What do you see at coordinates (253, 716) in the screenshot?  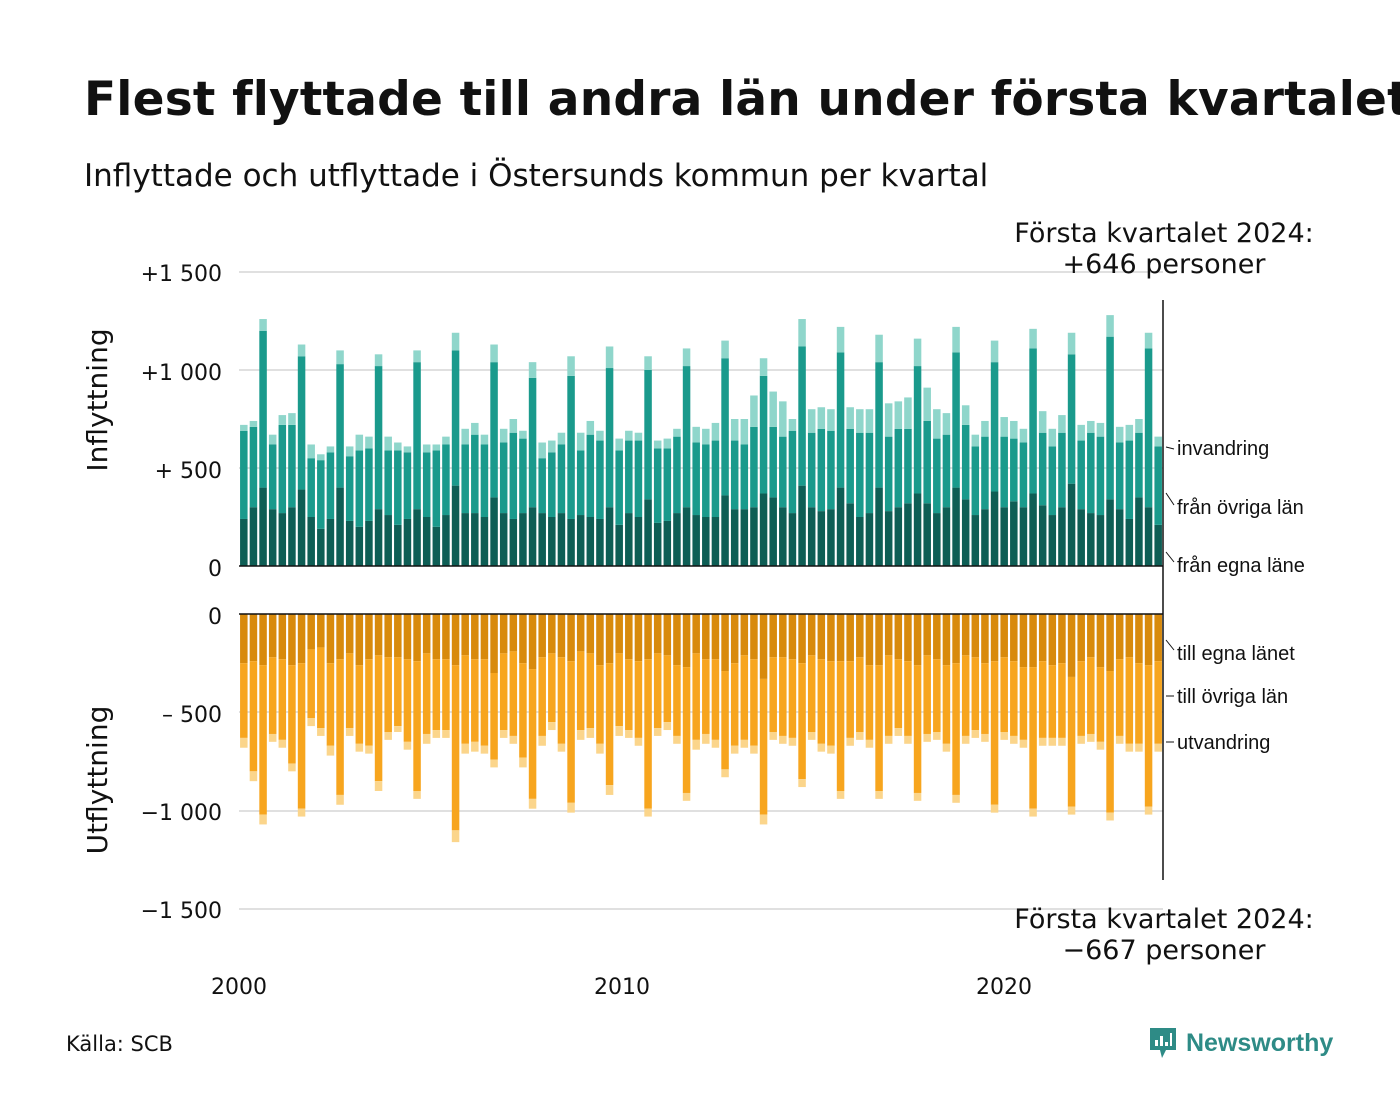 I see `bar-out-s1-q1` at bounding box center [253, 716].